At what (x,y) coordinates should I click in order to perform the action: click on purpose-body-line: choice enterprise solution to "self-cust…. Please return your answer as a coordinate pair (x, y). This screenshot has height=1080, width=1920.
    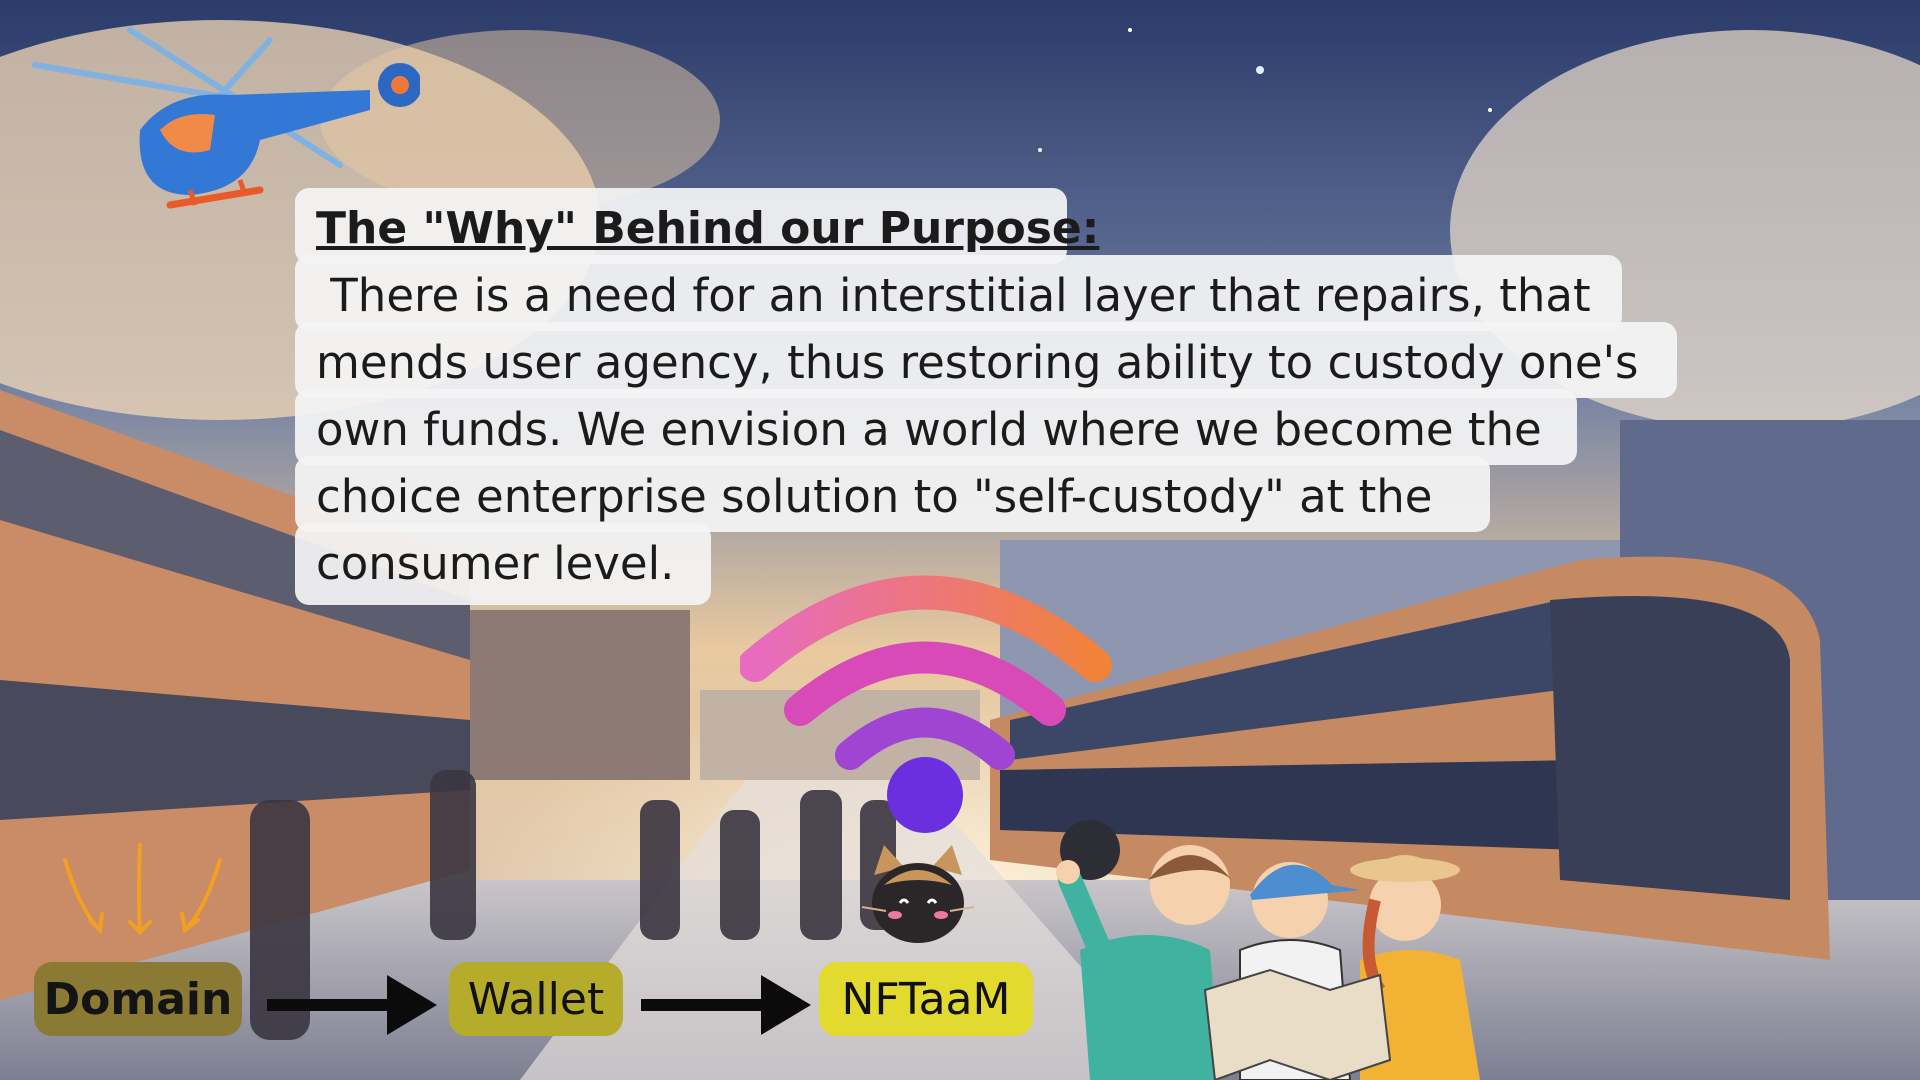
    Looking at the image, I should click on (874, 496).